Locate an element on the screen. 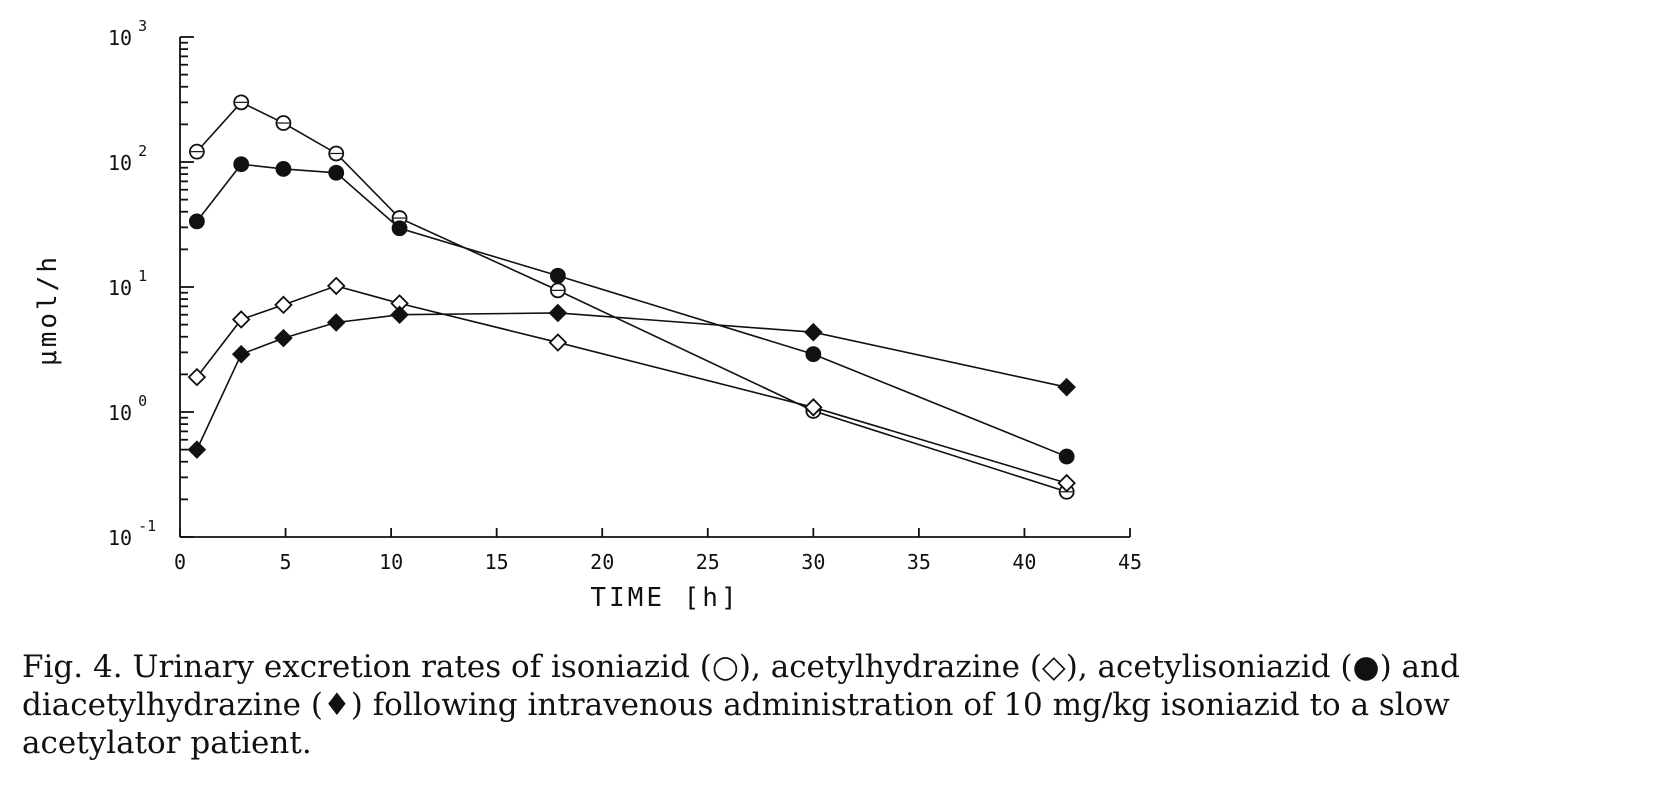 The width and height of the screenshot is (1665, 791). x-tick-label: 0 is located at coordinates (180, 562).